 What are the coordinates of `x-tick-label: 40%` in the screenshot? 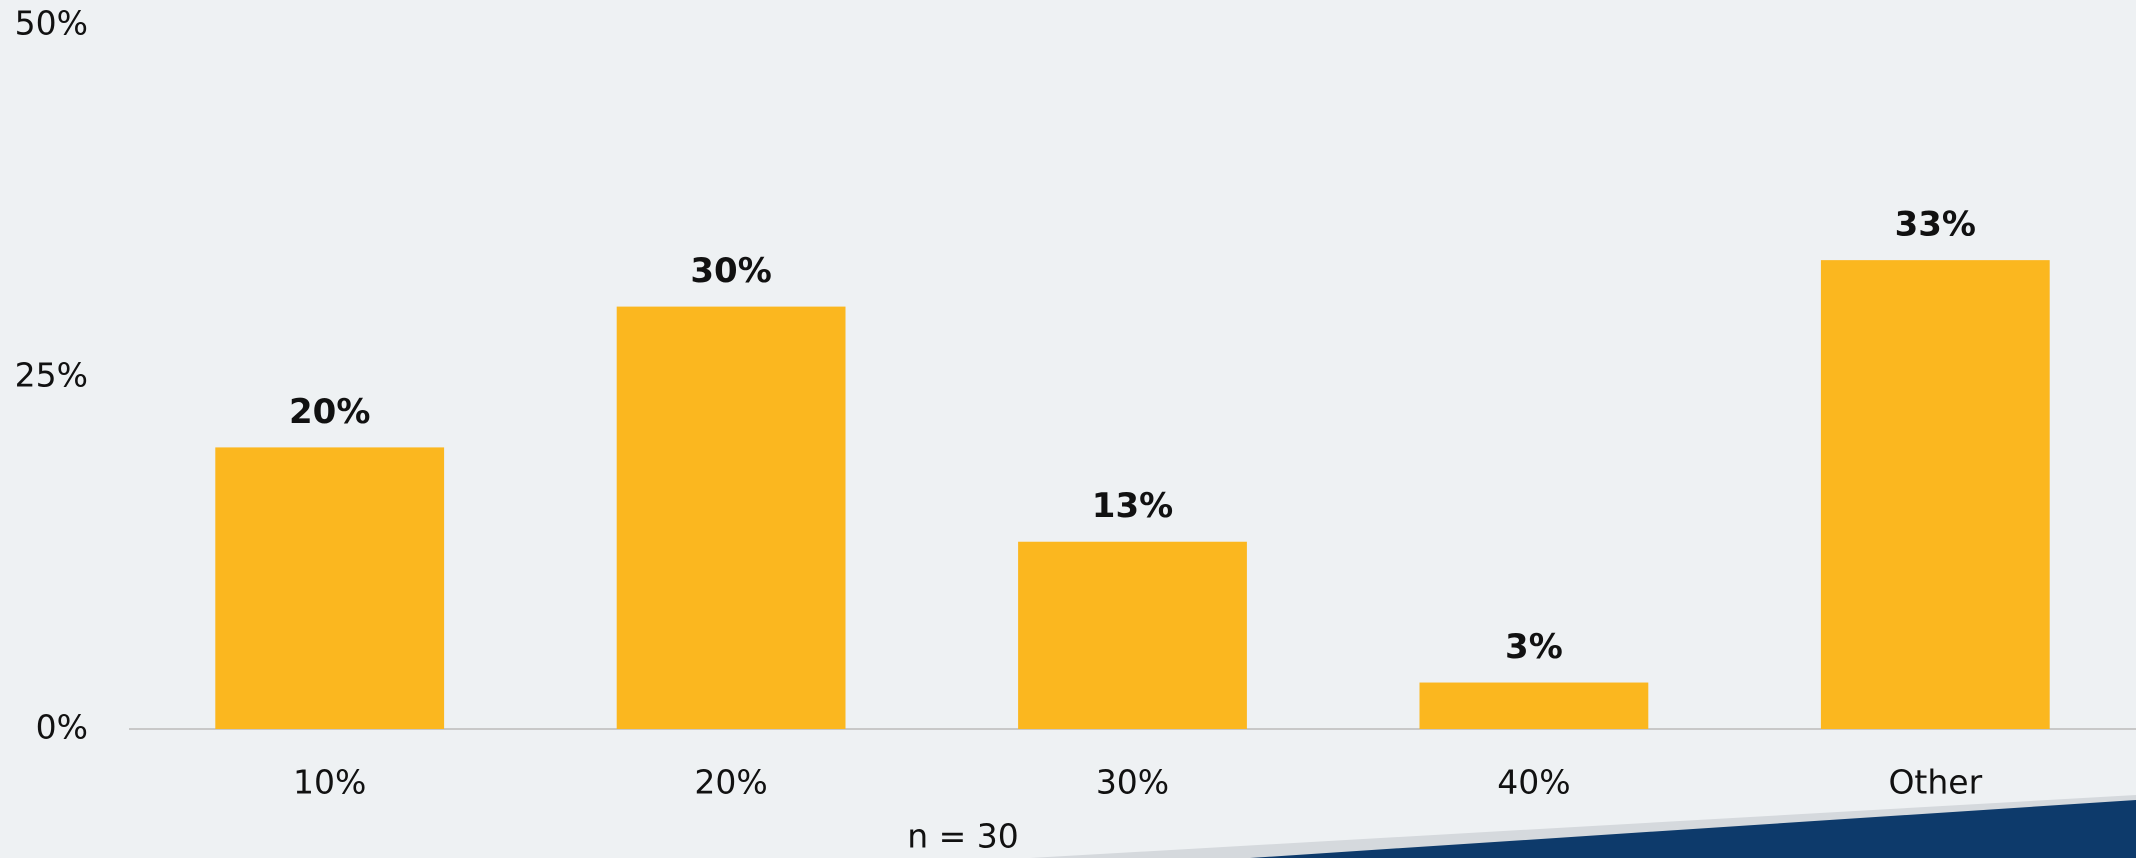 It's located at (1533, 782).